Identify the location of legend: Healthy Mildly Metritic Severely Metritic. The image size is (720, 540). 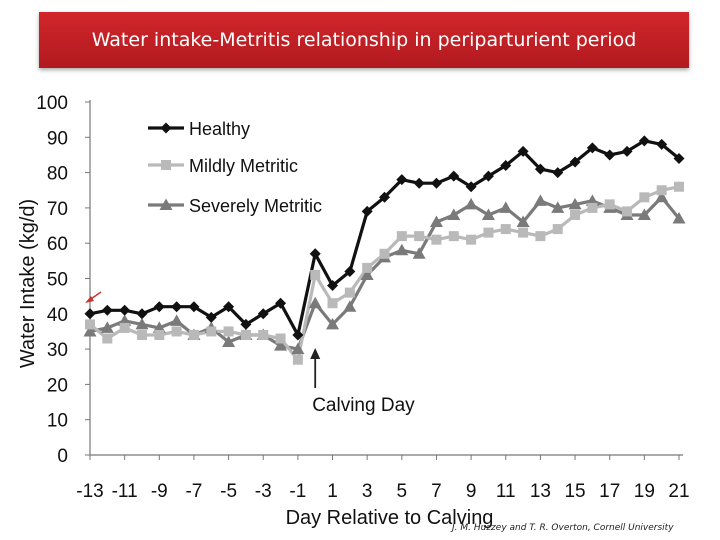
(235, 167).